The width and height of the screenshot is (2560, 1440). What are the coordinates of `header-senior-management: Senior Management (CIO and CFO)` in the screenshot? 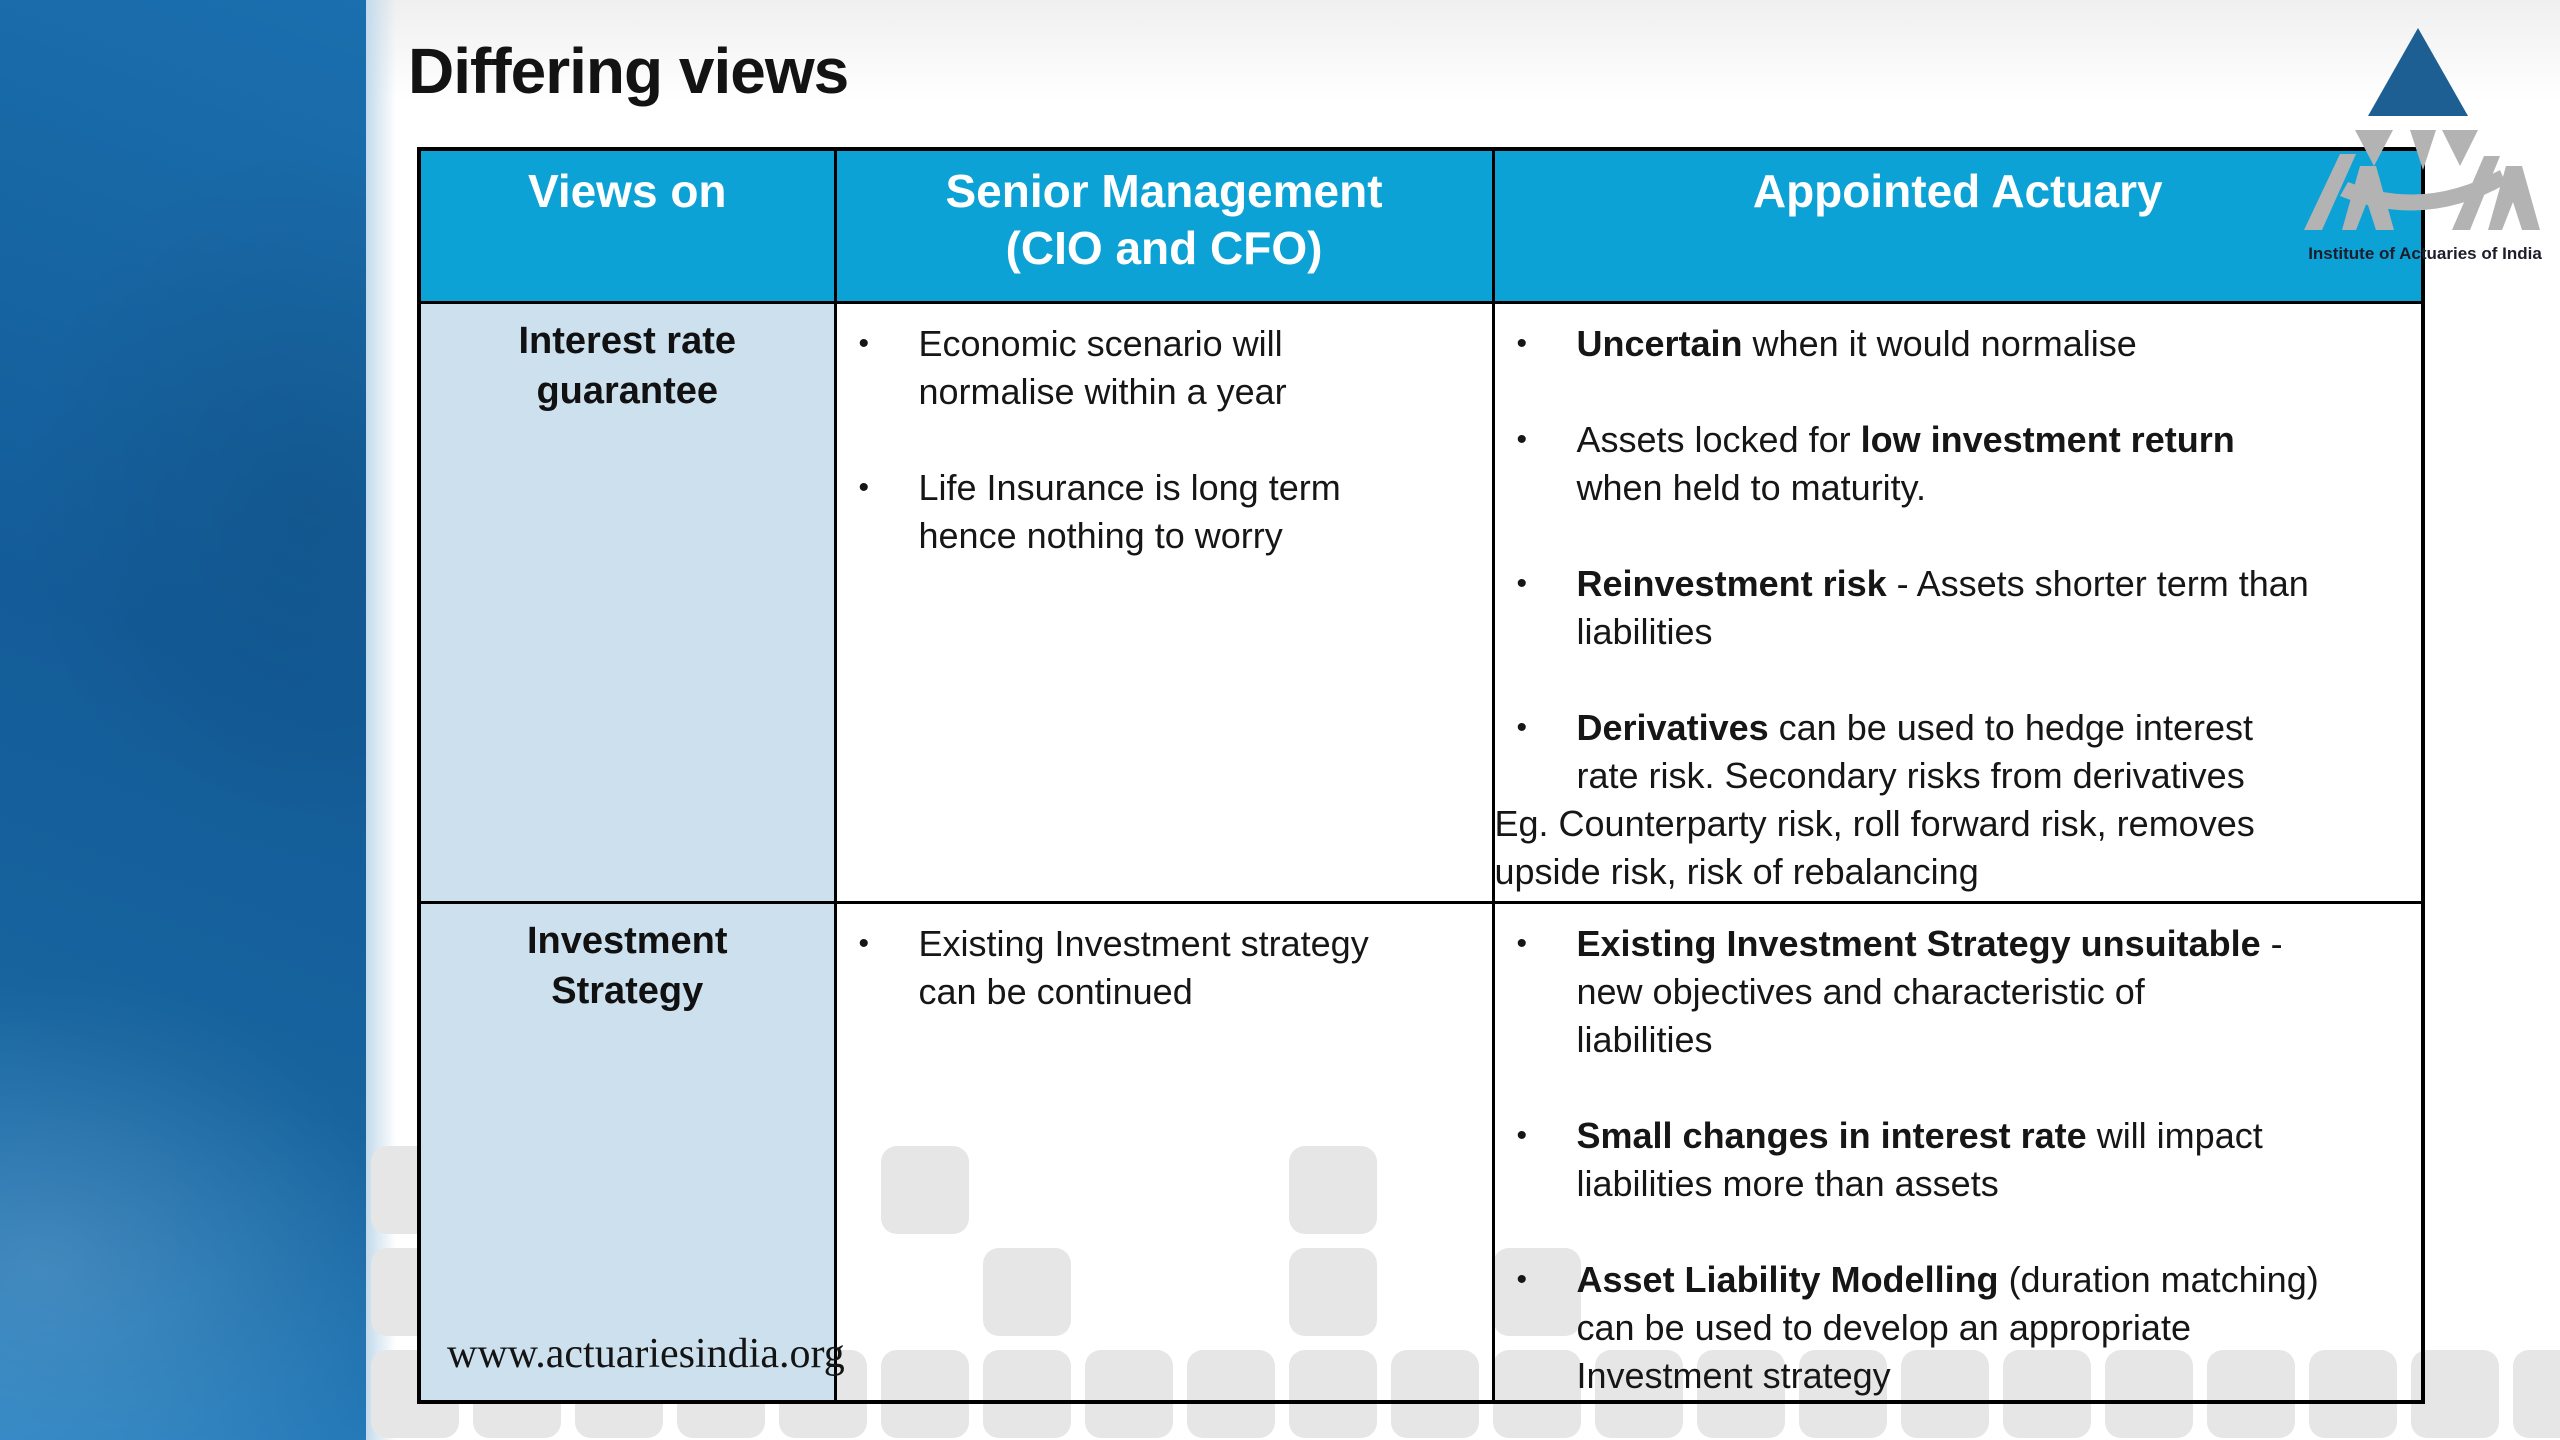 It's located at (1164, 225).